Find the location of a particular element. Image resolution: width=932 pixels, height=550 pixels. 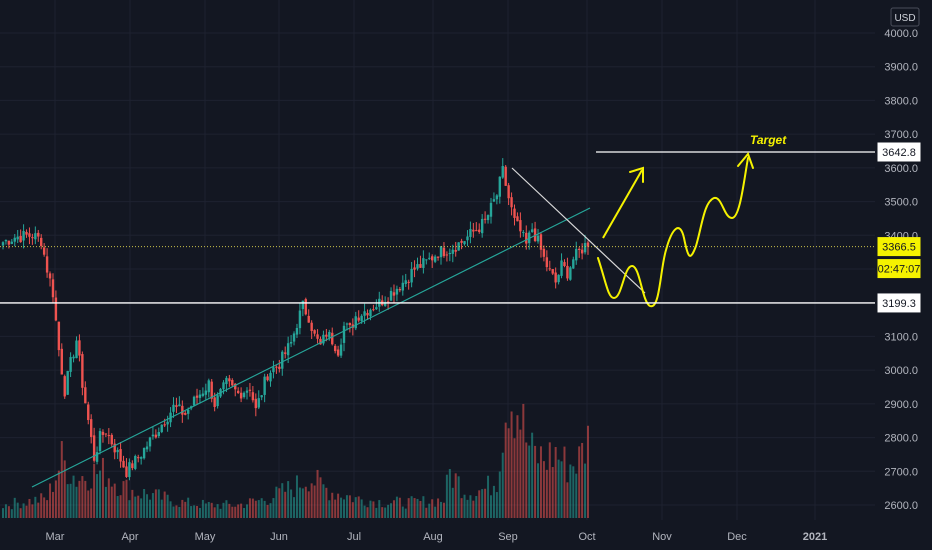

support-price-tag-box is located at coordinates (899, 303).